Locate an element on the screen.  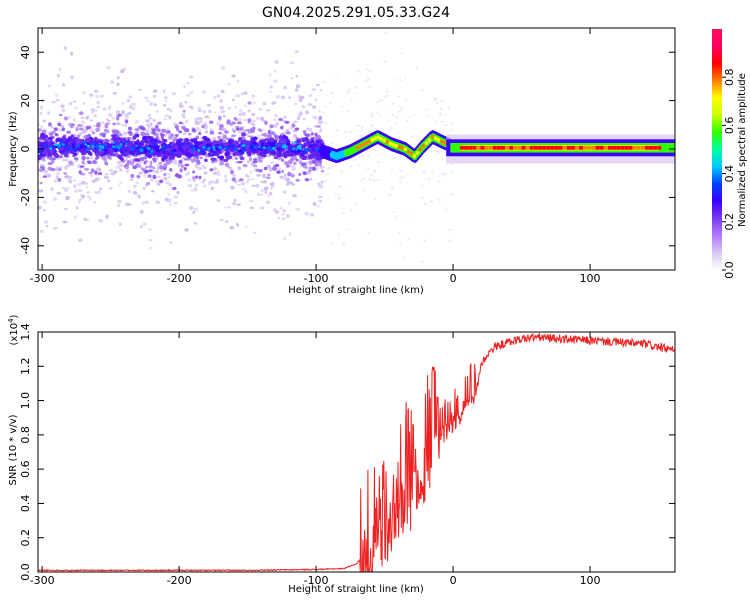
snr-x-label: Height of straight line (km) is located at coordinates (356, 589).